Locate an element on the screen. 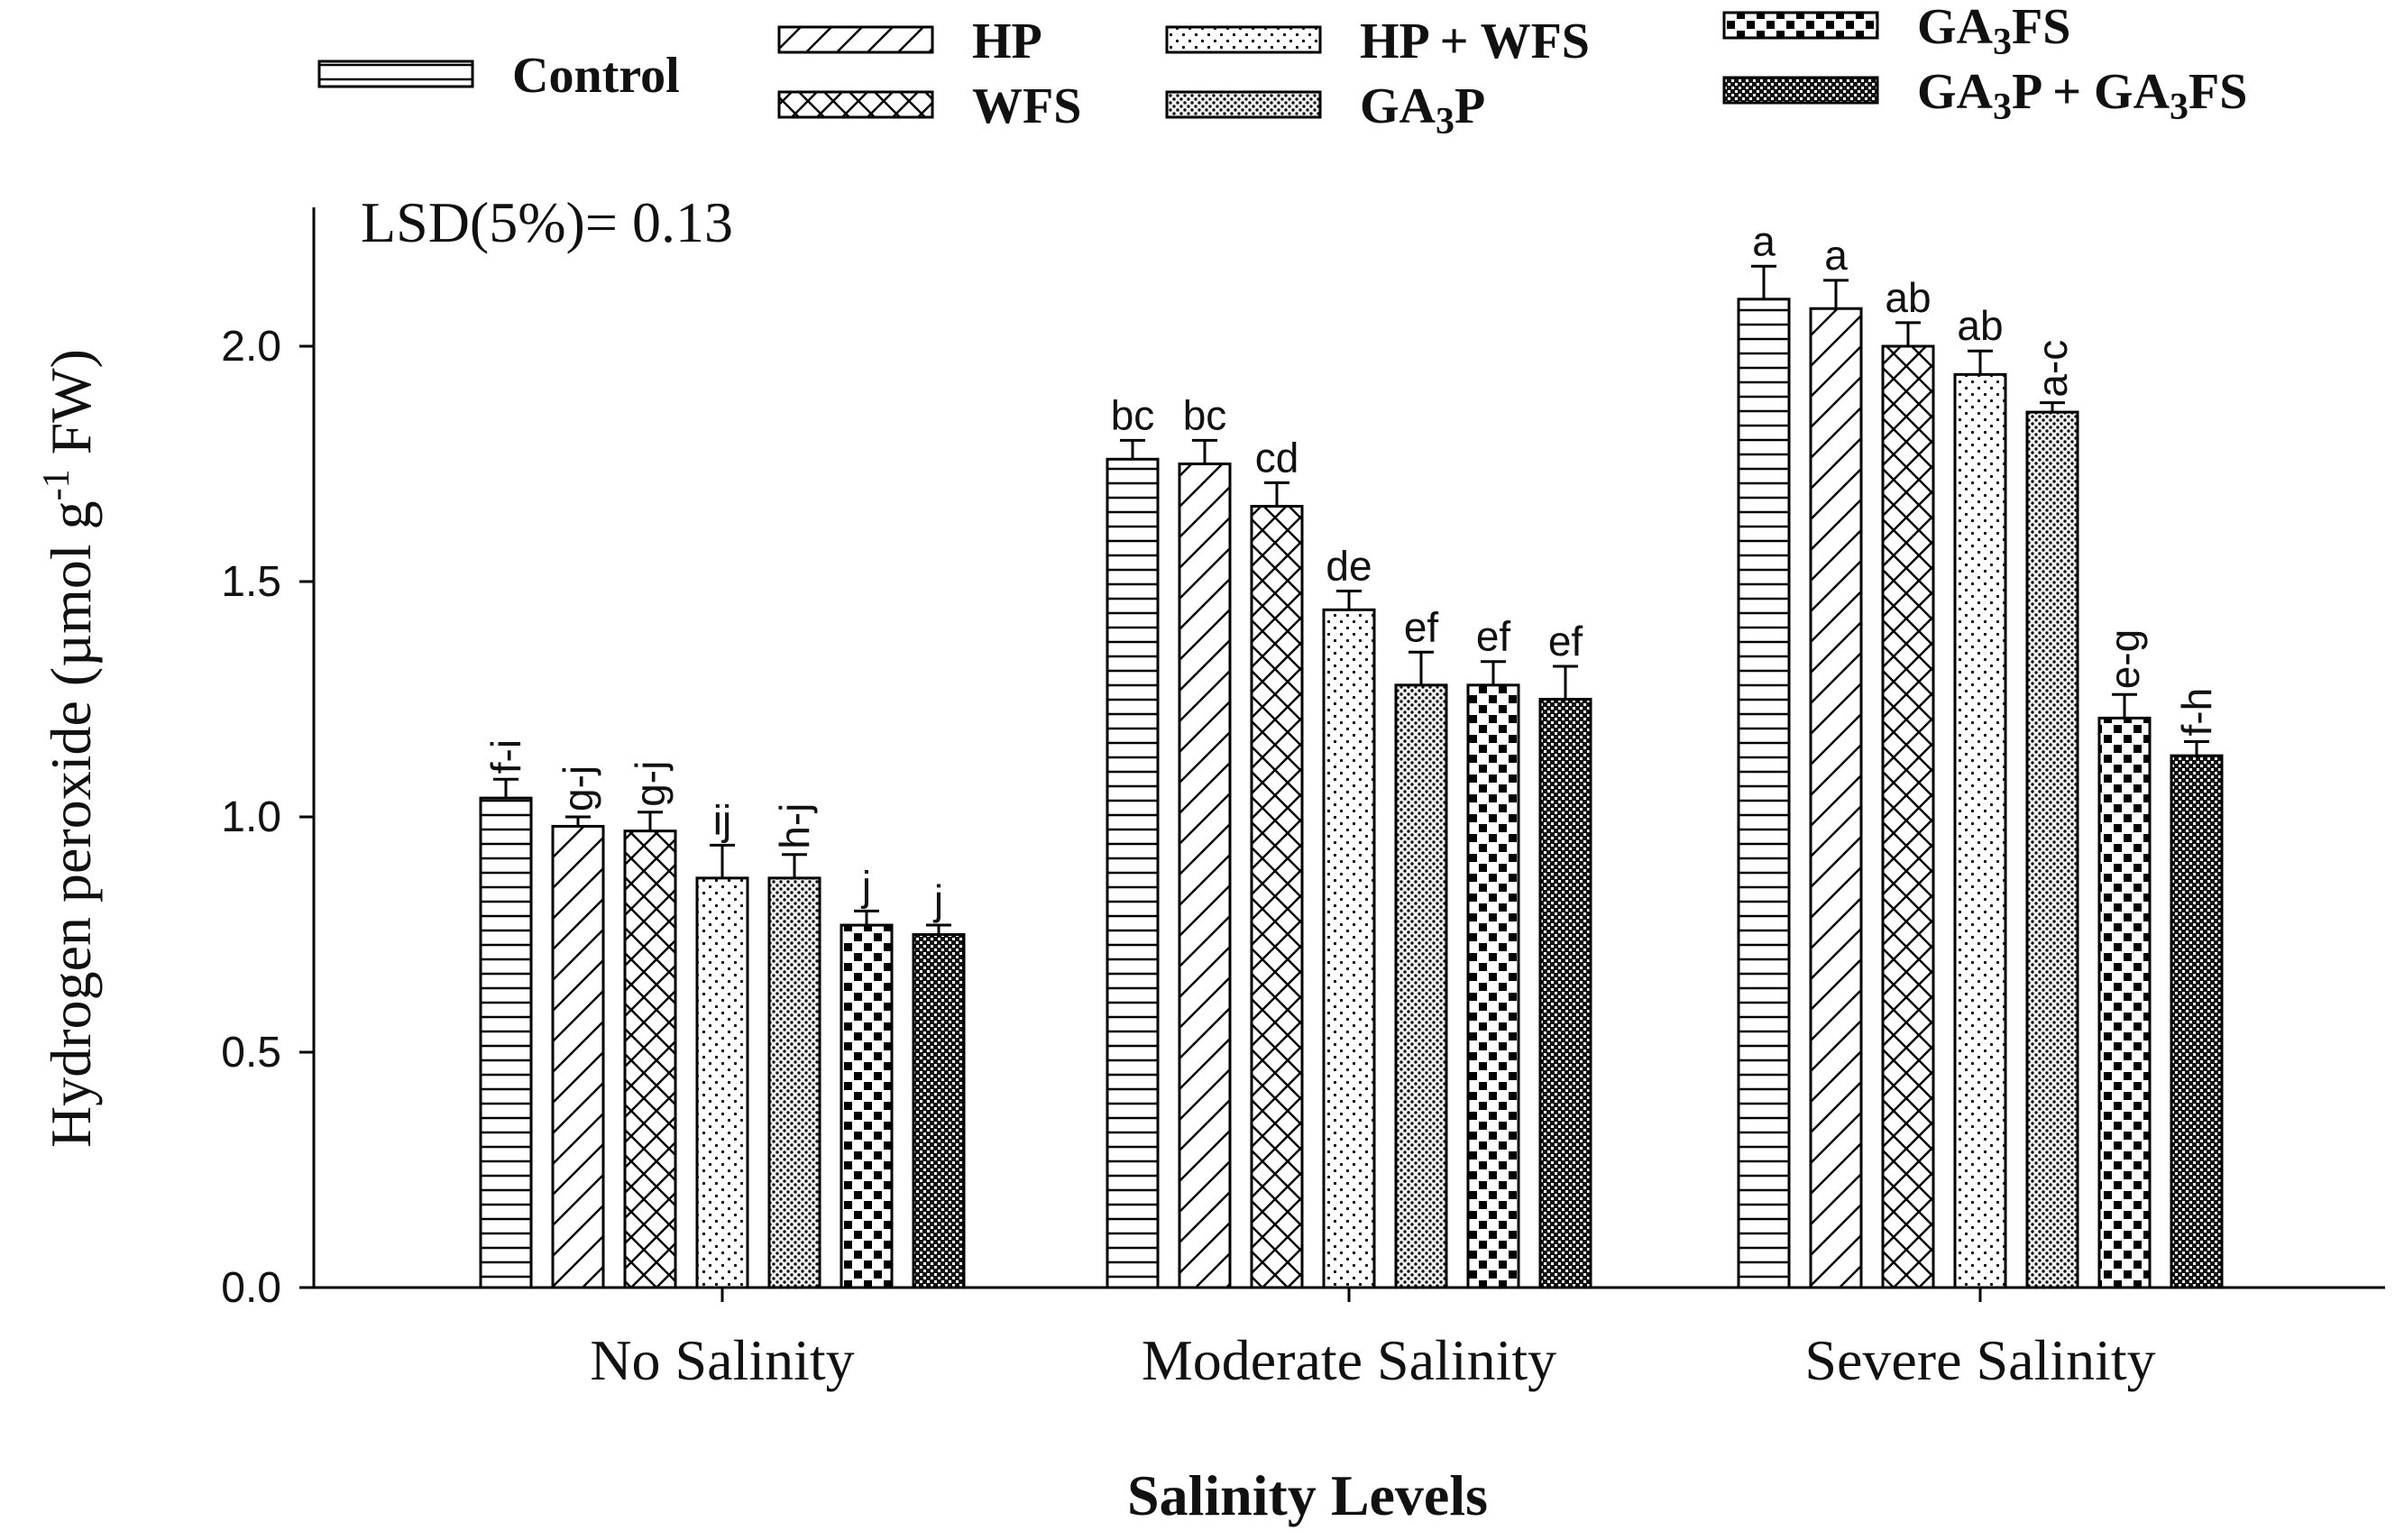  lsd-annotation: LSD(5%)= 0.13 is located at coordinates (547, 222).